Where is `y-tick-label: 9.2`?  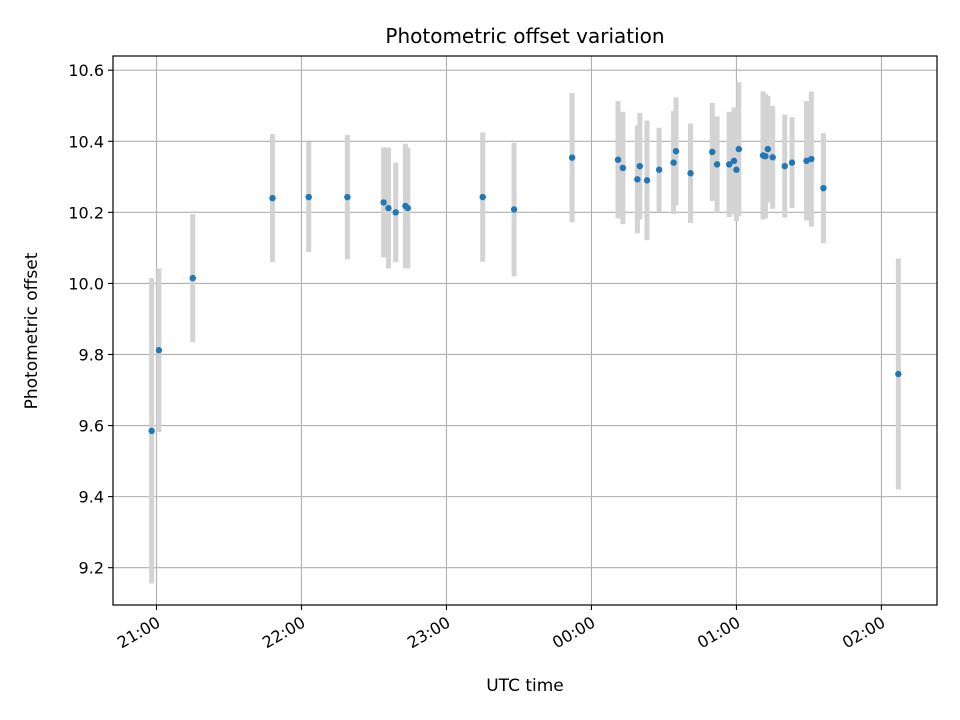
y-tick-label: 9.2 is located at coordinates (91, 568).